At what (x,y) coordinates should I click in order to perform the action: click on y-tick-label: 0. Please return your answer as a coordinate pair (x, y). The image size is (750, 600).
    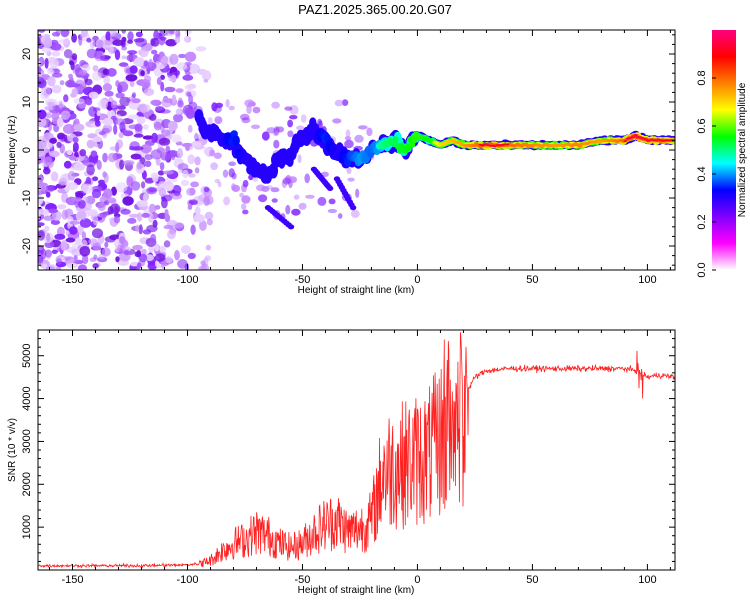
    Looking at the image, I should click on (27, 150).